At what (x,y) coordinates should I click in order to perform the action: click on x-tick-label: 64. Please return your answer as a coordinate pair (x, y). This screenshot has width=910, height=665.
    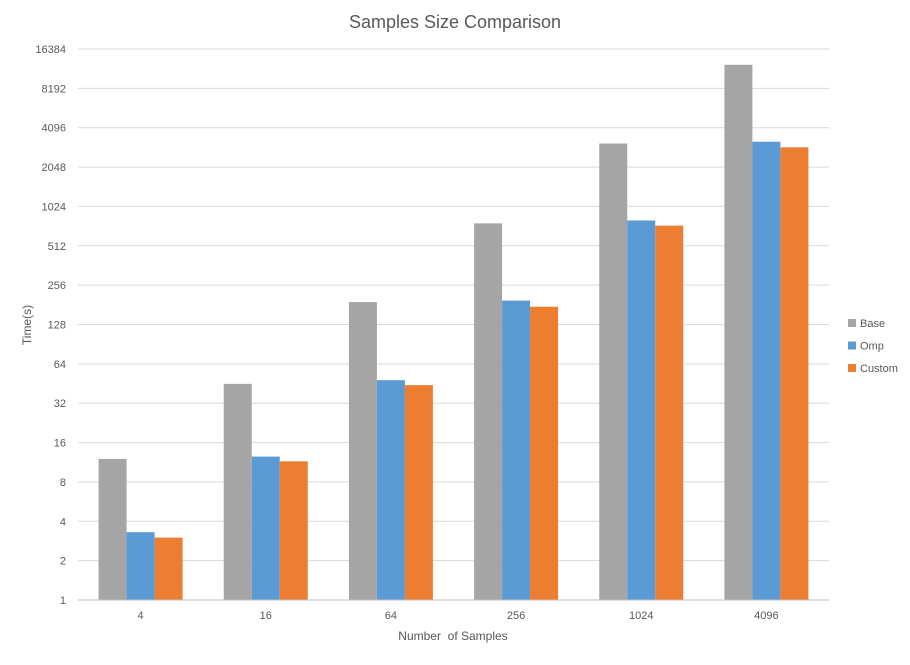
    Looking at the image, I should click on (391, 616).